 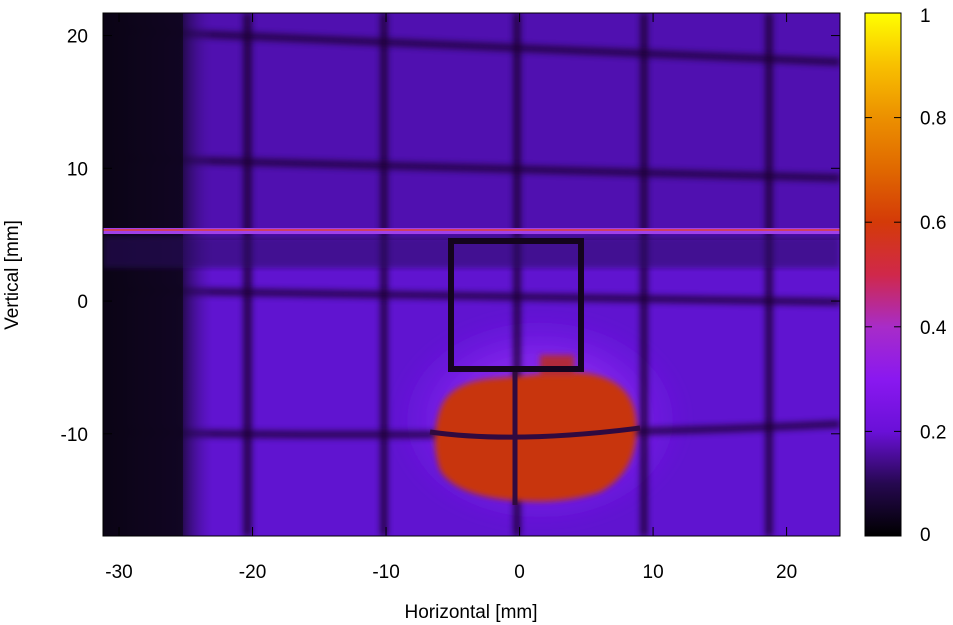 I want to click on bright-line-core, so click(x=471, y=230).